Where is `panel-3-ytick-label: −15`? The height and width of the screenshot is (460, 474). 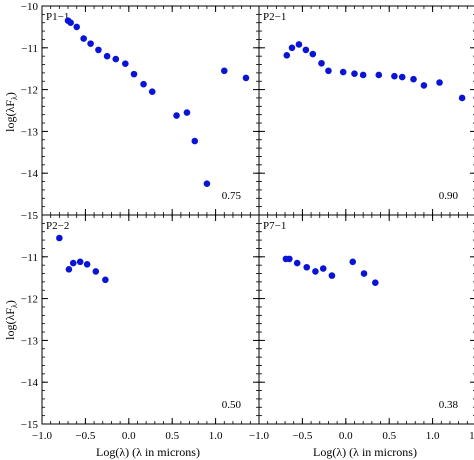 panel-3-ytick-label: −15 is located at coordinates (30, 425).